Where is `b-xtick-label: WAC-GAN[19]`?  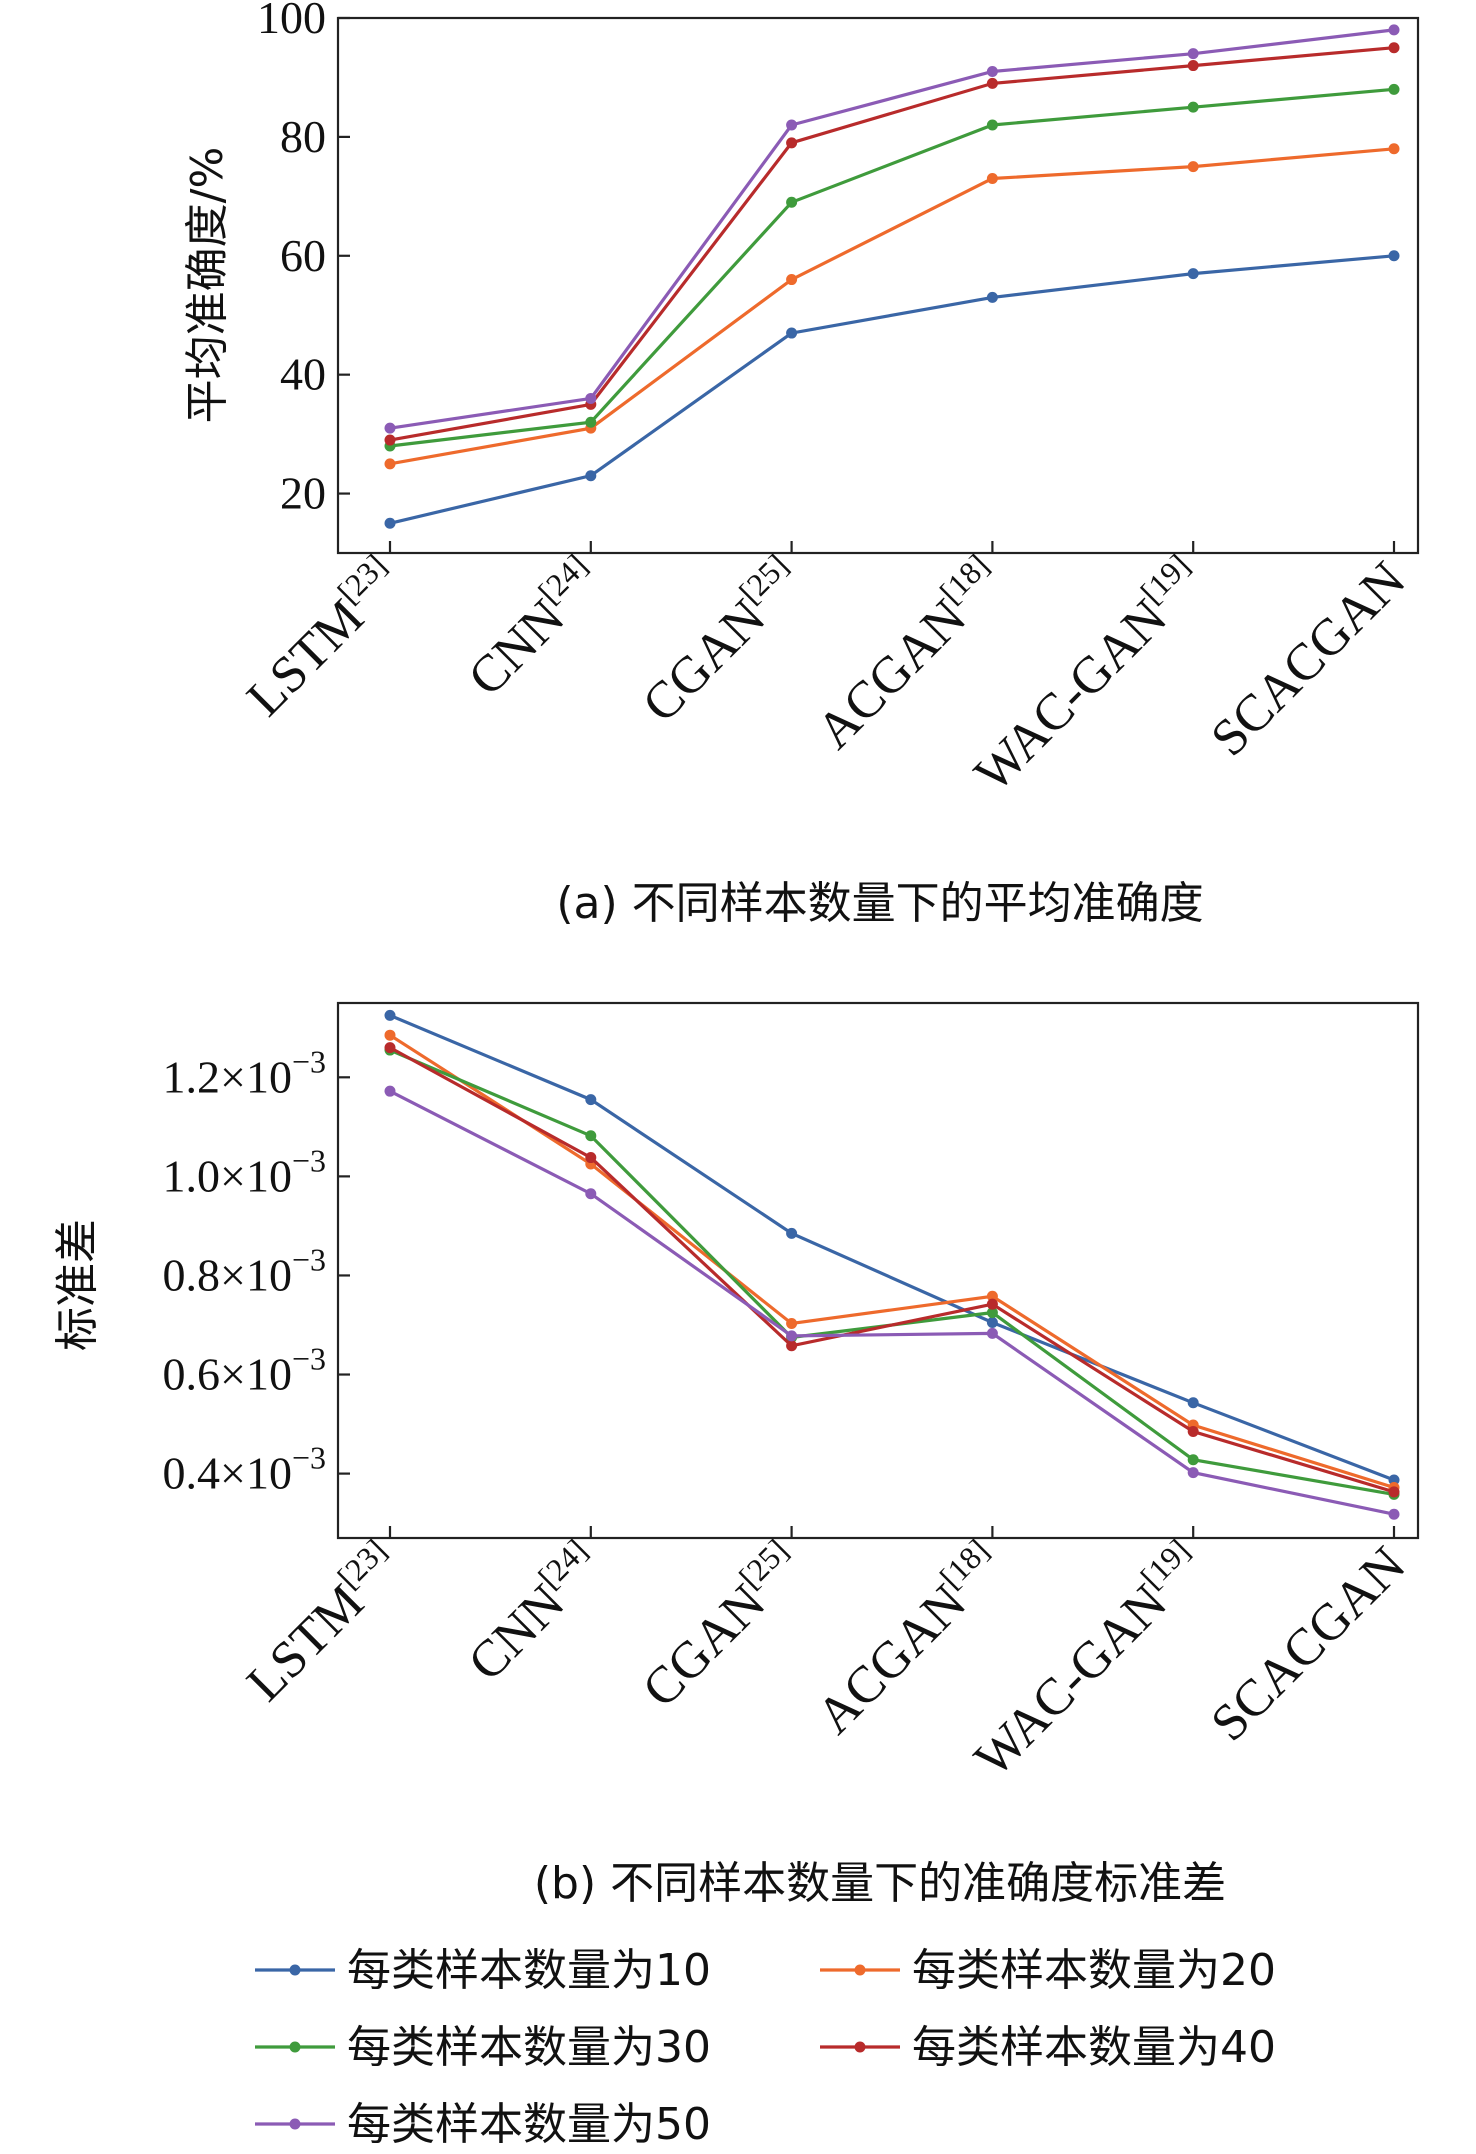
b-xtick-label: WAC-GAN[19] is located at coordinates (1088, 1660).